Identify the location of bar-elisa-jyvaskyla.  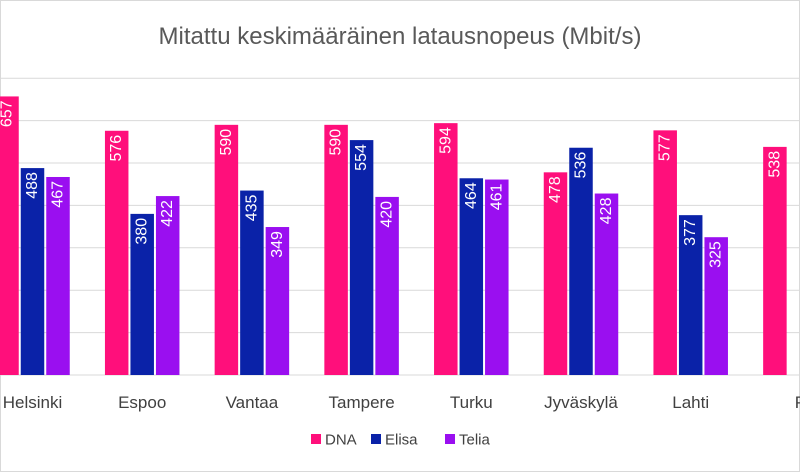
(581, 261).